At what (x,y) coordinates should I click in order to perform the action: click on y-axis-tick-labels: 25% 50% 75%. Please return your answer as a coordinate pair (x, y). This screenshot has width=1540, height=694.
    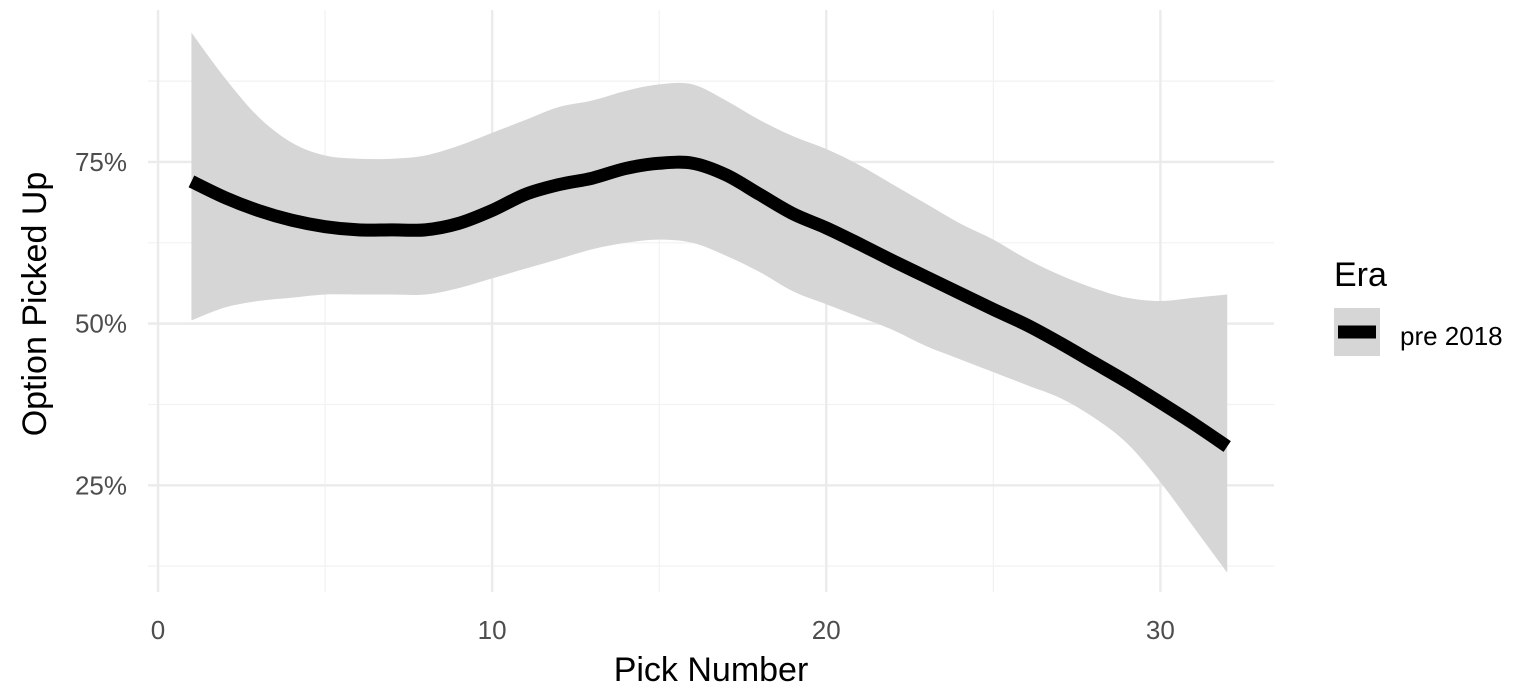
    Looking at the image, I should click on (101, 323).